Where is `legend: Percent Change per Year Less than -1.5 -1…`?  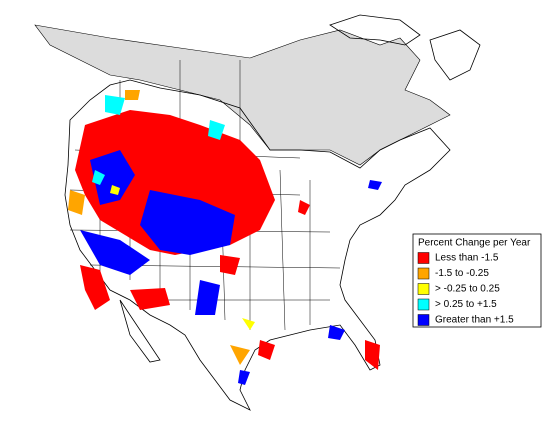 legend: Percent Change per Year Less than -1.5 -1… is located at coordinates (477, 280).